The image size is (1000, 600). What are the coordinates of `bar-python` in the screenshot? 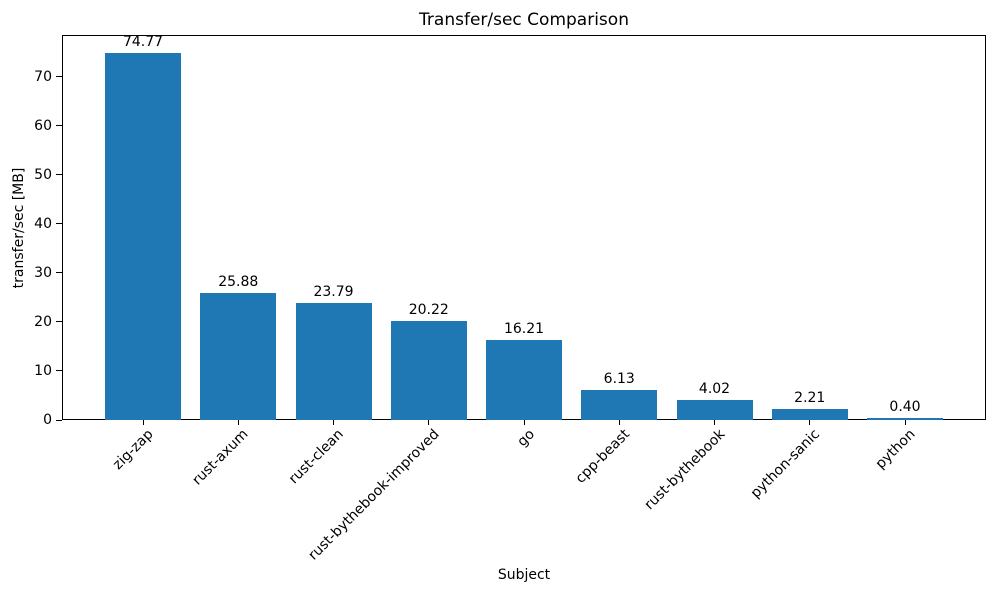 It's located at (905, 419).